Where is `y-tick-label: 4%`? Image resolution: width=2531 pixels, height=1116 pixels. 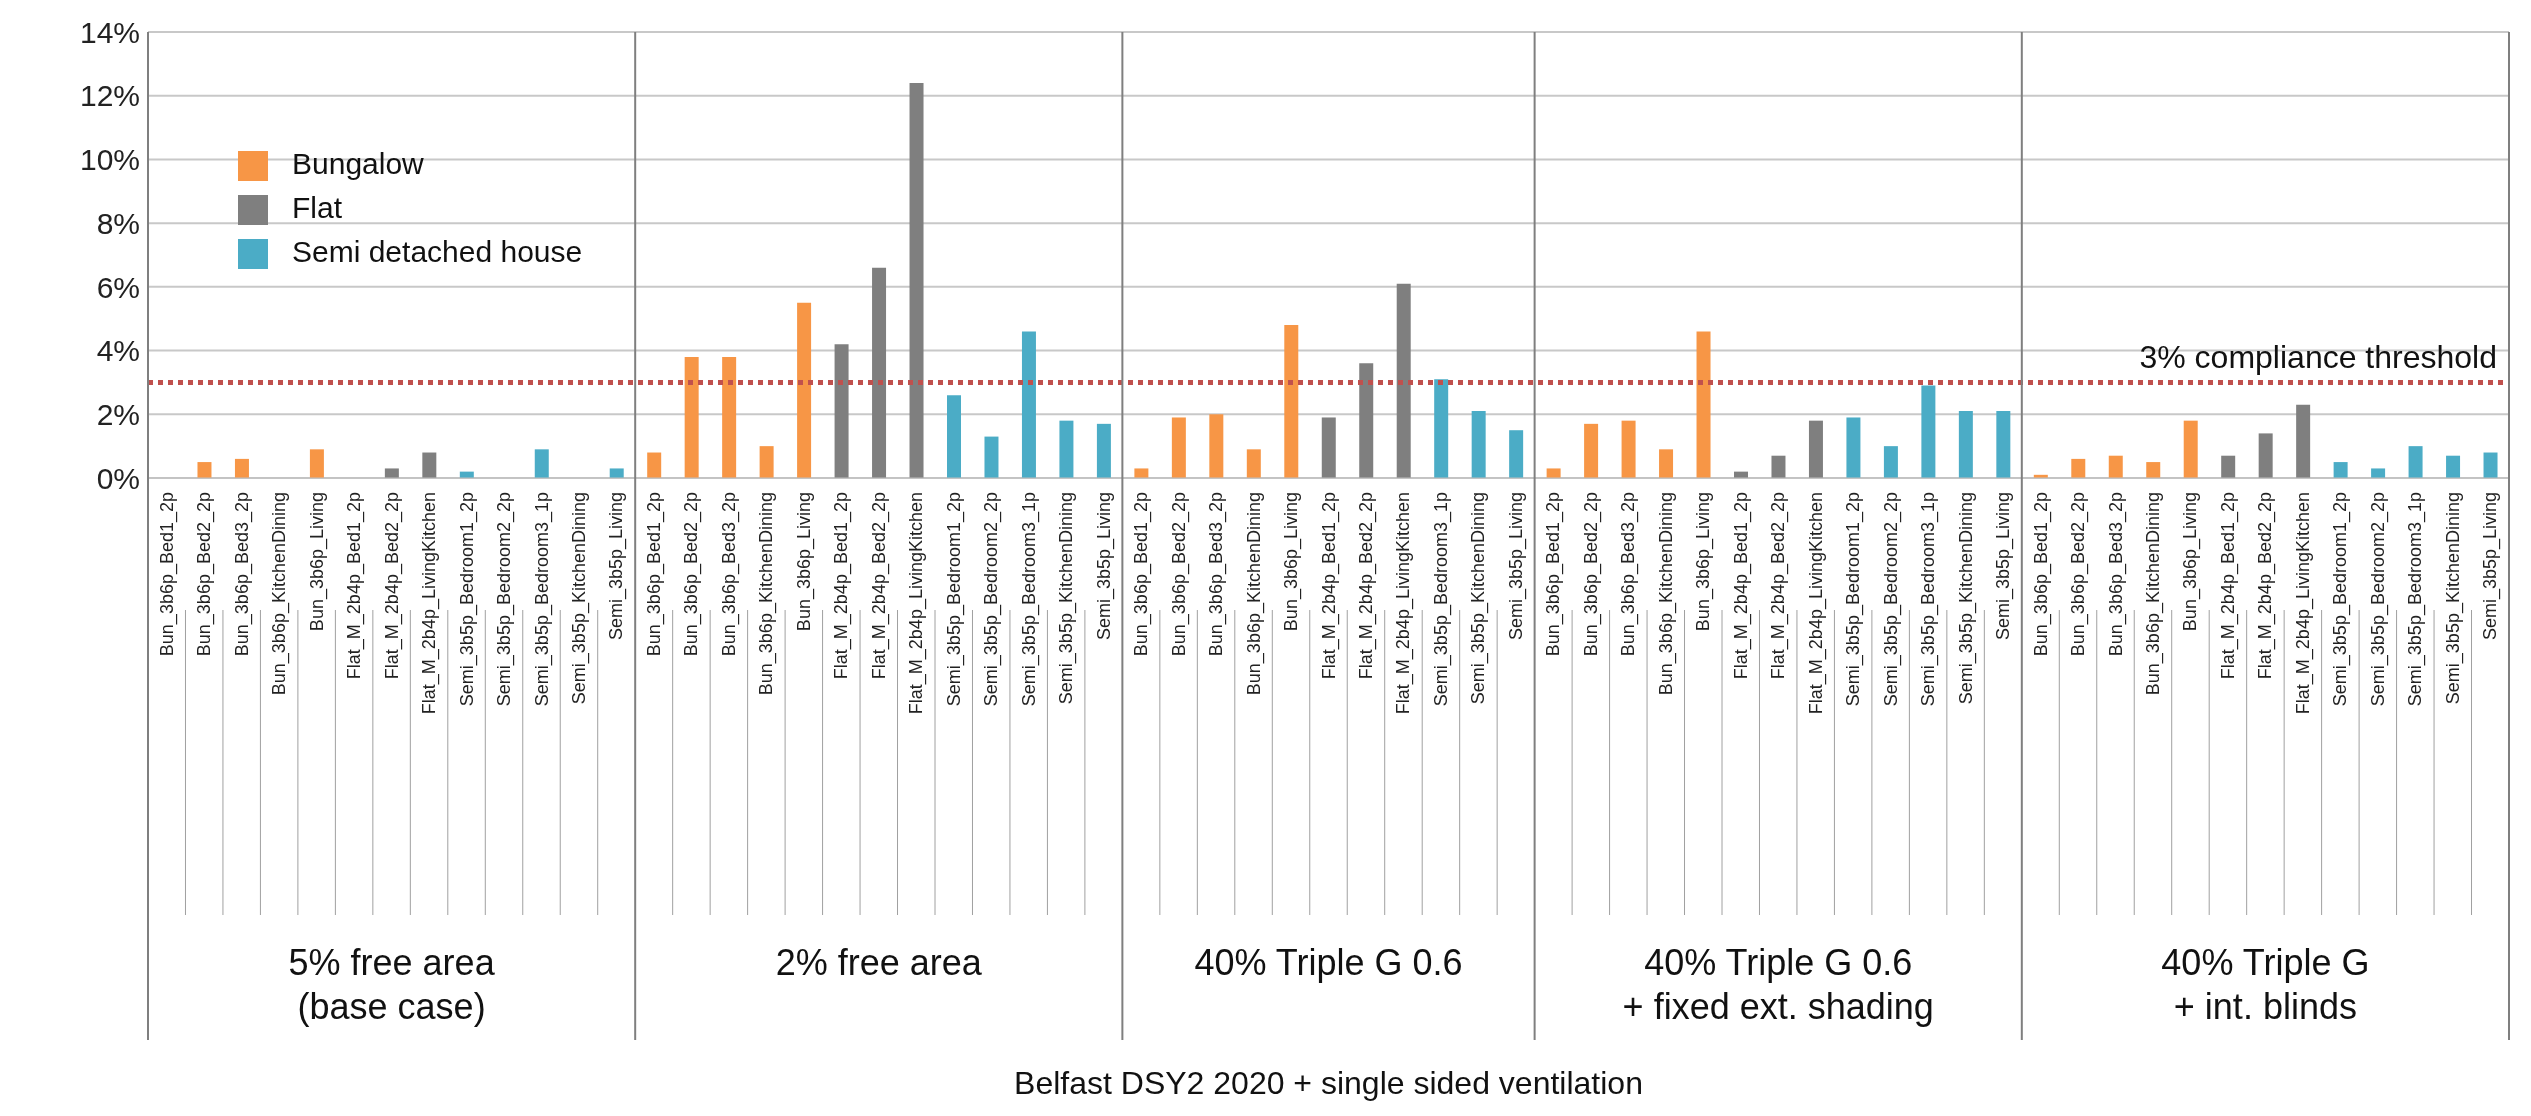 y-tick-label: 4% is located at coordinates (118, 351).